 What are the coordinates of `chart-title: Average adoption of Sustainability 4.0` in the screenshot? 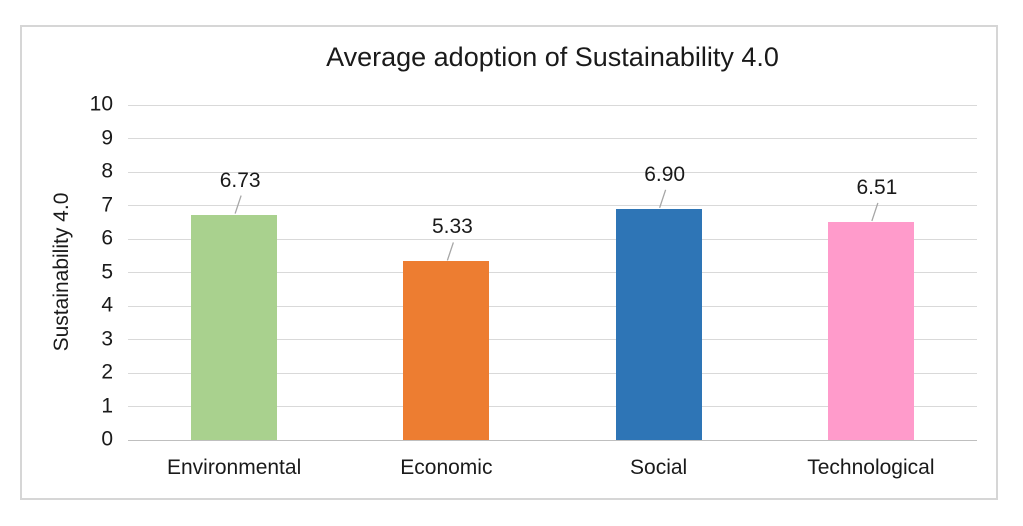 It's located at (552, 57).